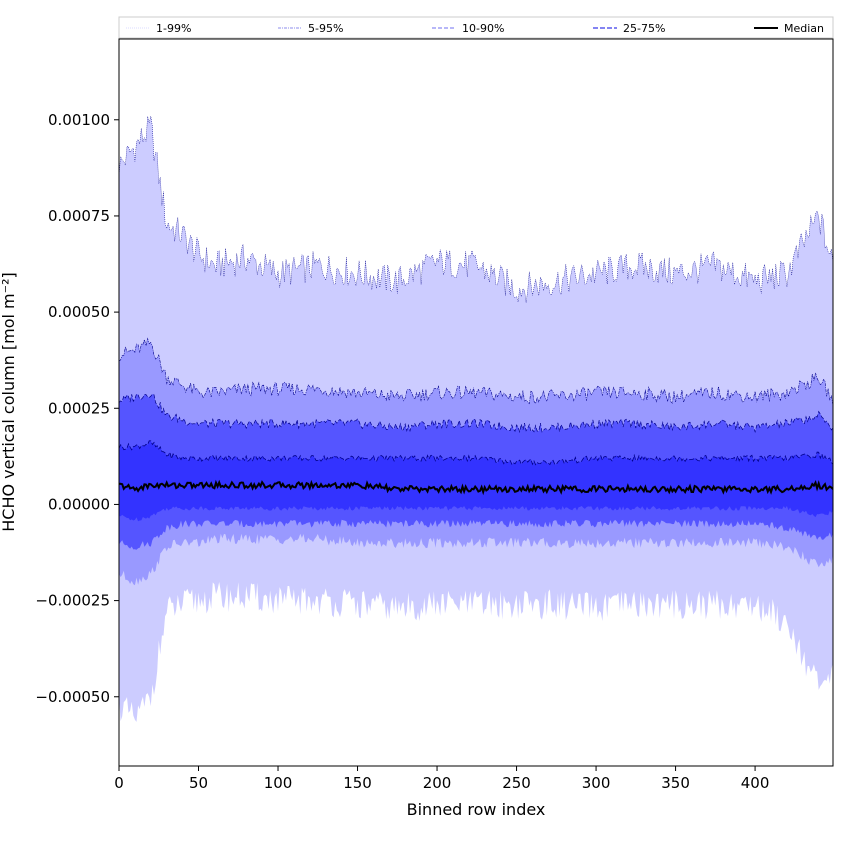  Describe the element at coordinates (476, 809) in the screenshot. I see `x-axis-label: Binned row index` at that location.